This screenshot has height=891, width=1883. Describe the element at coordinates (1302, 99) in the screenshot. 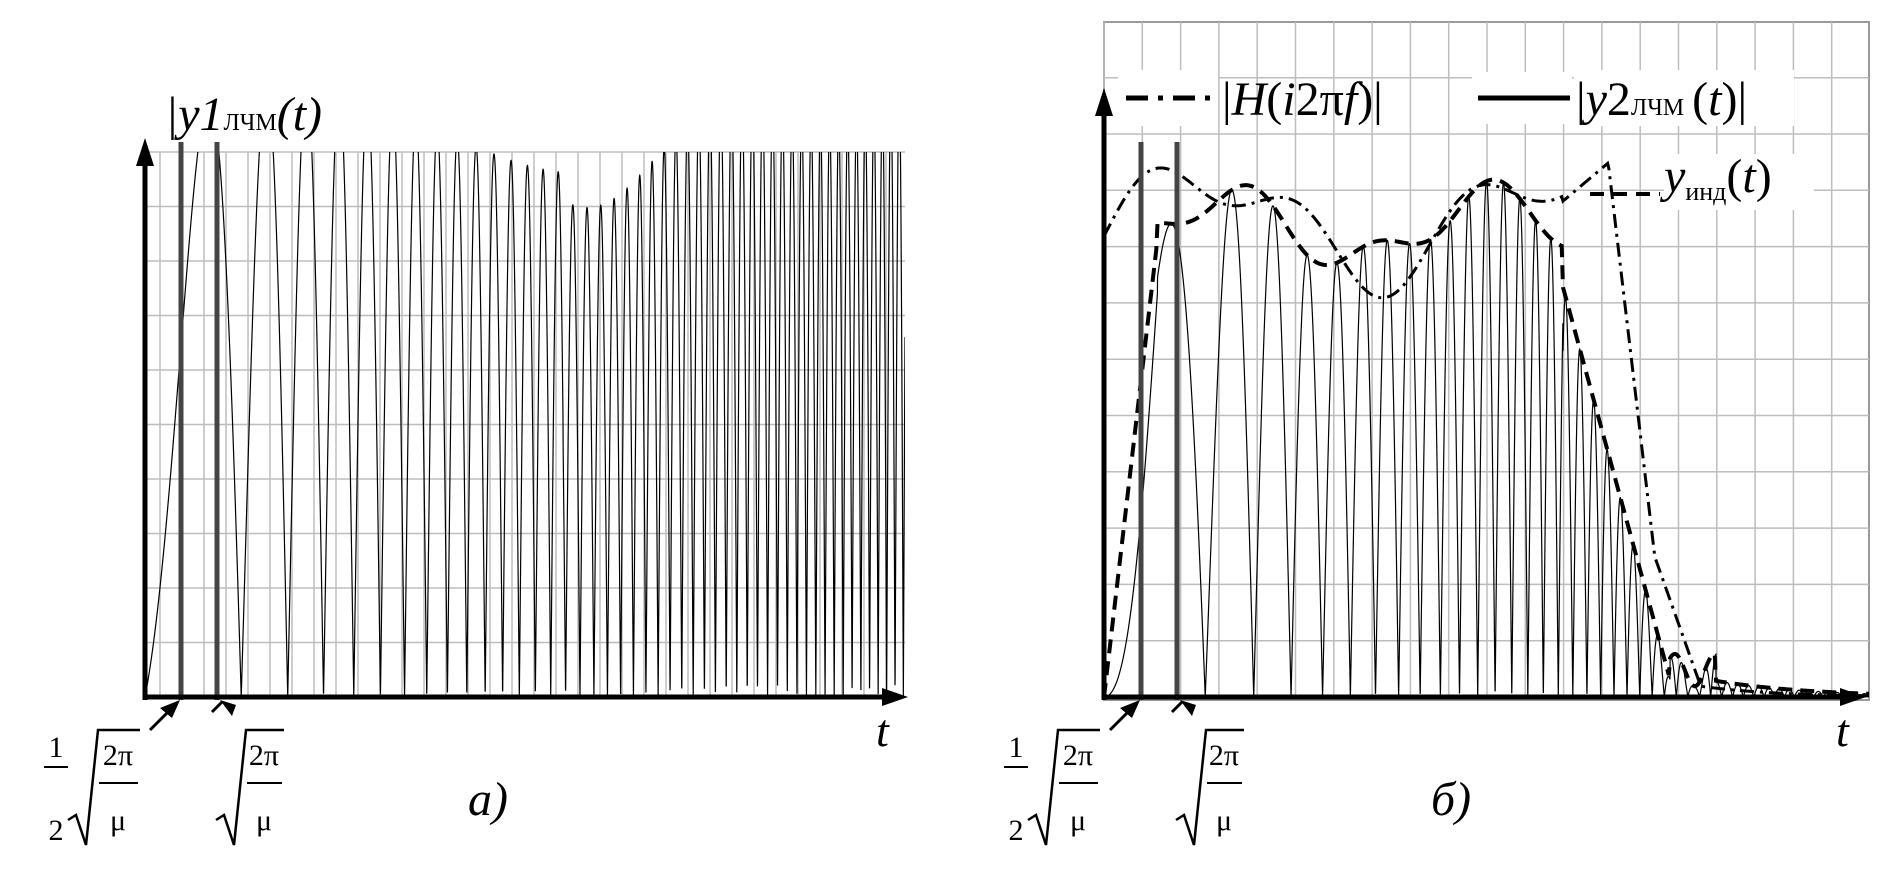

I see `legend-label-h: |H(i2πf)|` at that location.